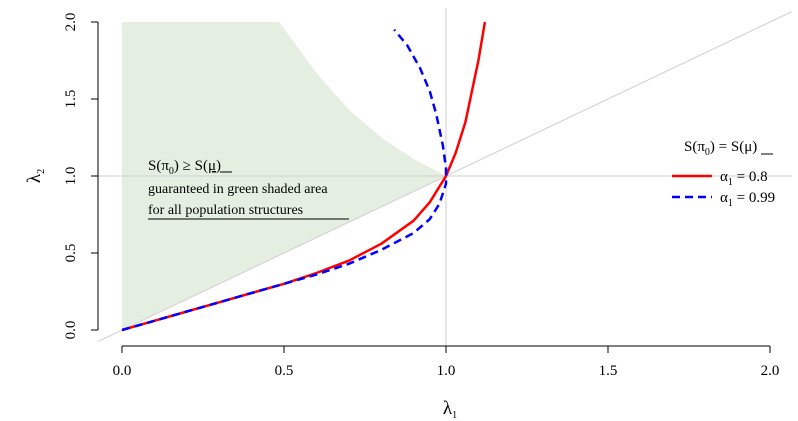  I want to click on legend-title: S(π0) = S(μ), so click(720, 148).